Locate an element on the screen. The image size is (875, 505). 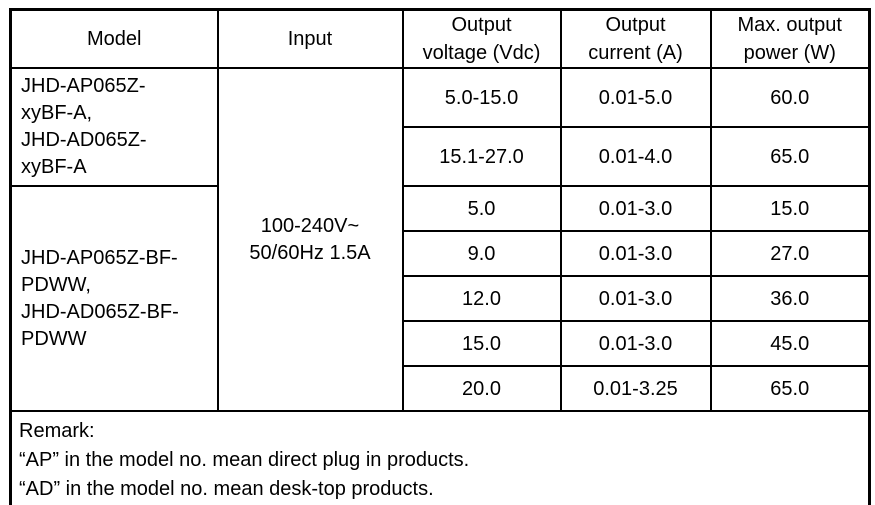
output-current-cell: 0.01-3.25 is located at coordinates (635, 388).